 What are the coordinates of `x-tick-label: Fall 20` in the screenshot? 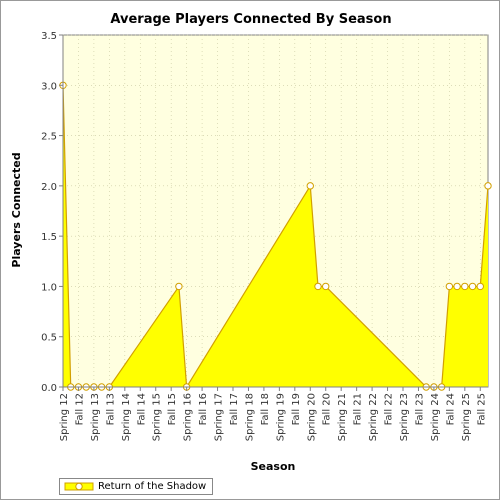 It's located at (327, 409).